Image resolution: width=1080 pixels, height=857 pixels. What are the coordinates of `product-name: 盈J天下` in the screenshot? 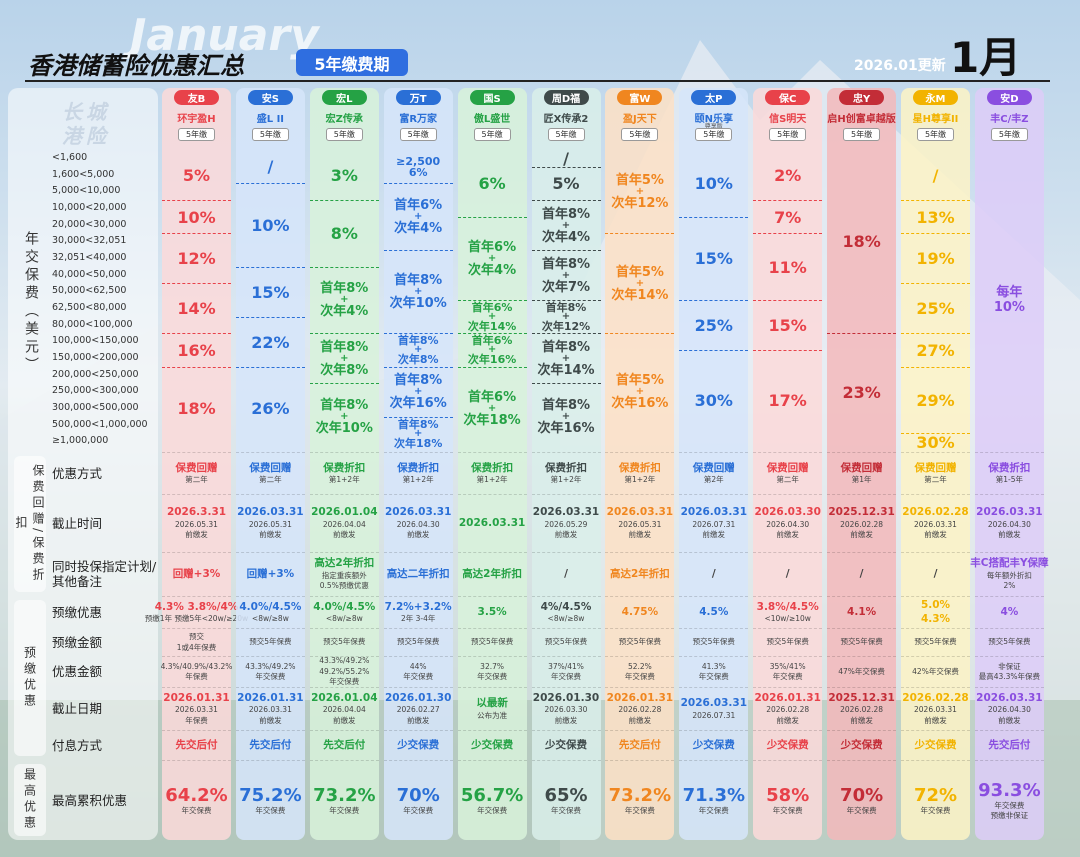 It's located at (640, 119).